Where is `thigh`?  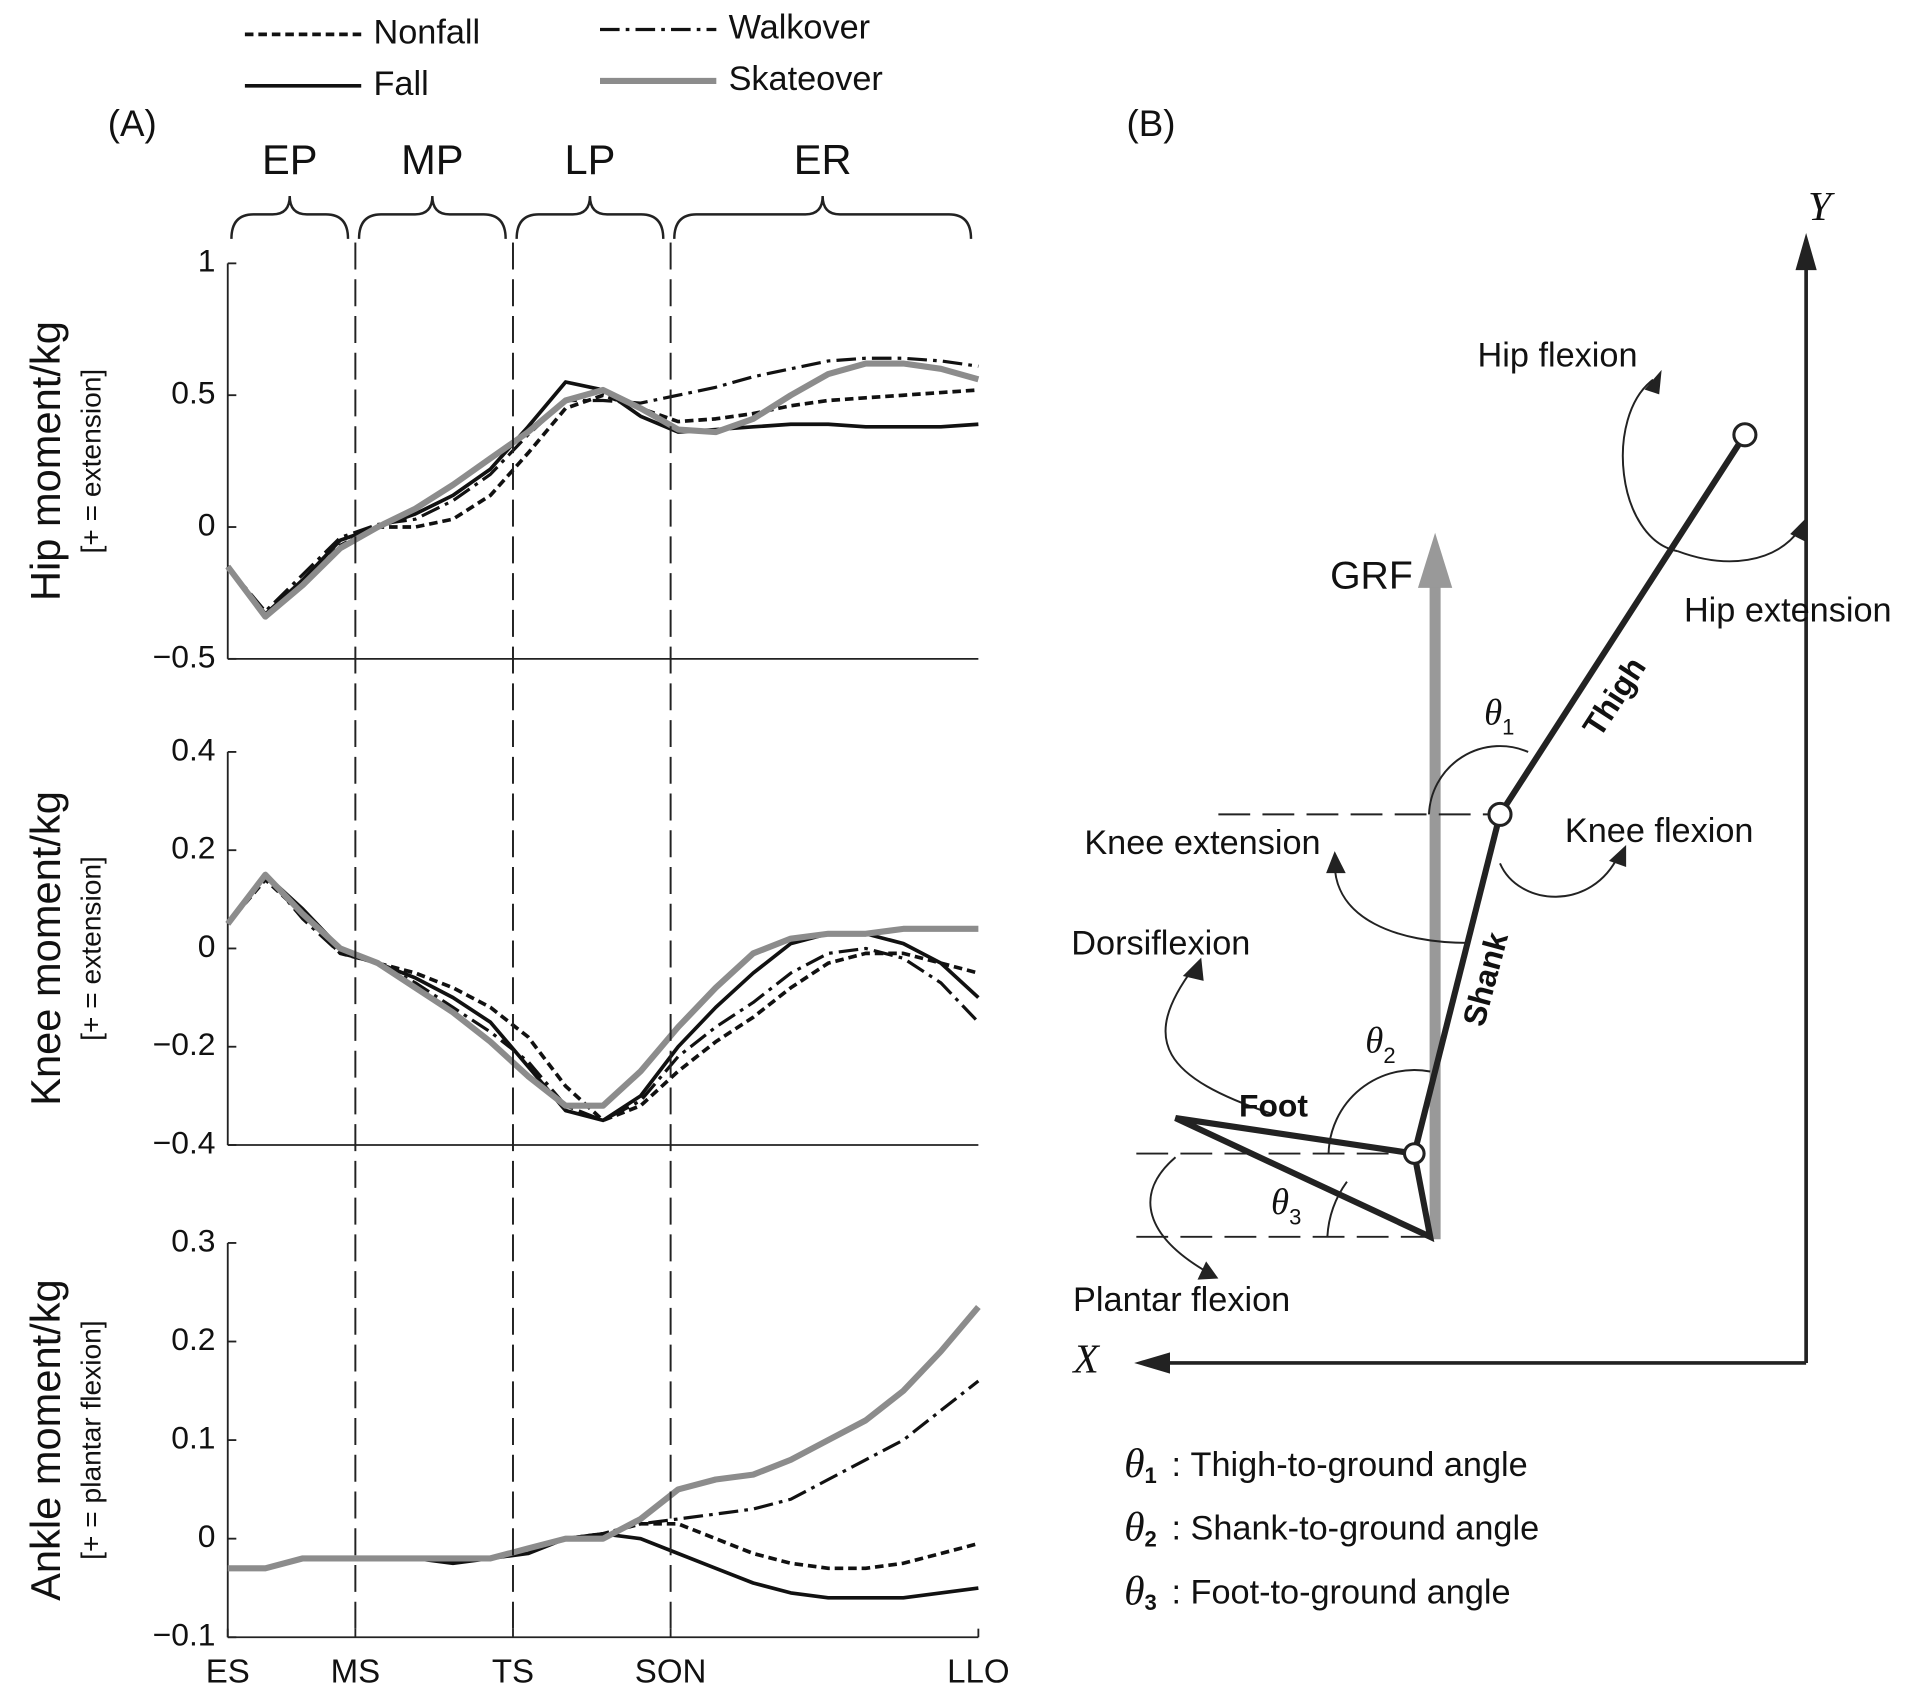 thigh is located at coordinates (1622, 625).